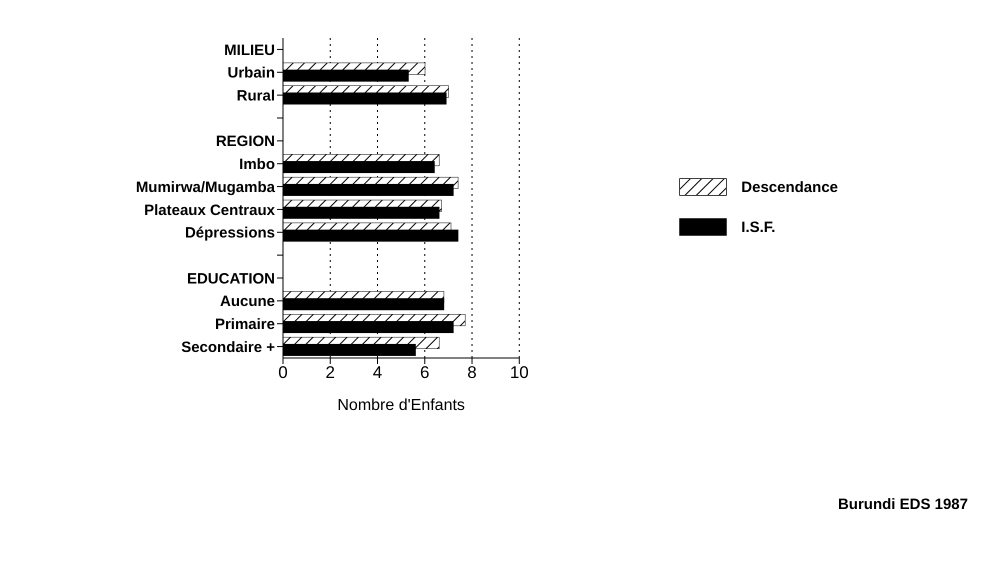 The image size is (994, 567). Describe the element at coordinates (425, 372) in the screenshot. I see `x-tick-label: 6` at that location.